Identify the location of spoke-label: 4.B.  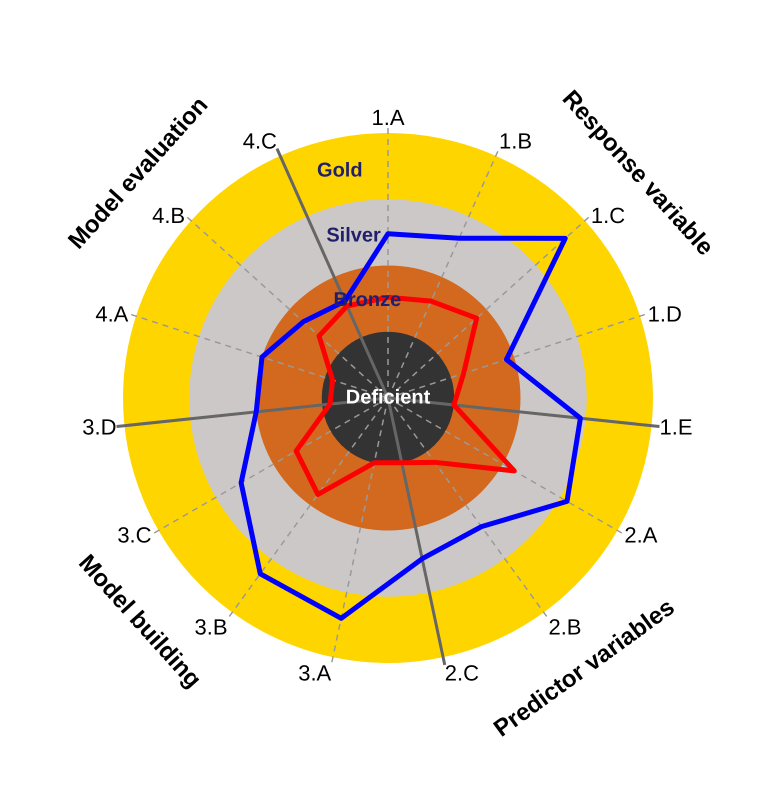
(169, 215).